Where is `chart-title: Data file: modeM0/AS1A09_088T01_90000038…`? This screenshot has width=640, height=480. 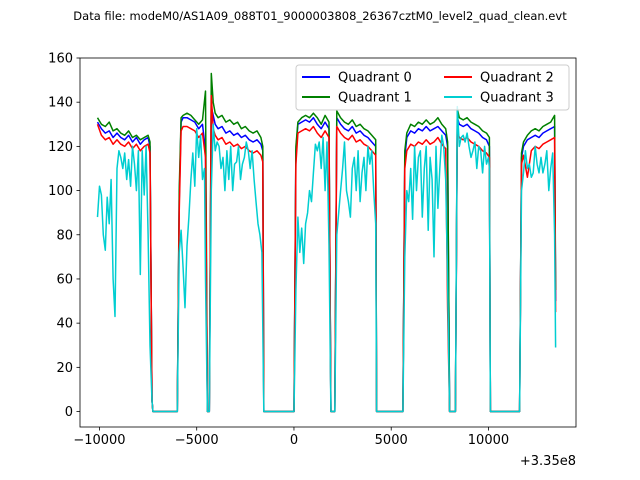 chart-title: Data file: modeM0/AS1A09_088T01_90000038… is located at coordinates (320, 16).